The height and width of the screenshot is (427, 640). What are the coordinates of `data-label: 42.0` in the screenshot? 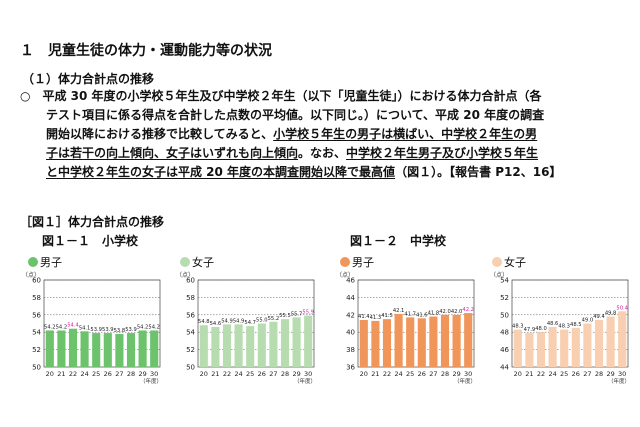 It's located at (445, 312).